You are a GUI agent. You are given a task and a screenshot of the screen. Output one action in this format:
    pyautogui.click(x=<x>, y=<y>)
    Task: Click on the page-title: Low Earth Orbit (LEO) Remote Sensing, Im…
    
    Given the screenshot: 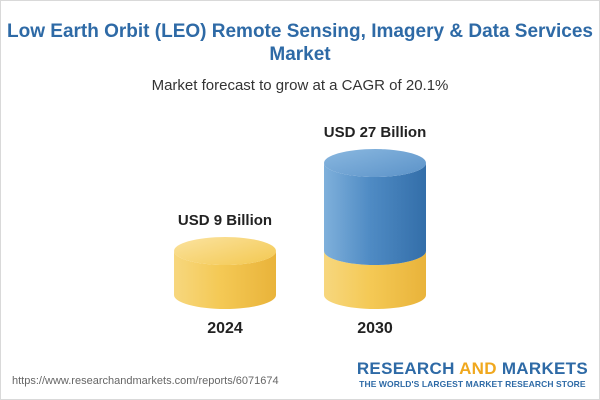 What is the action you would take?
    pyautogui.click(x=300, y=43)
    